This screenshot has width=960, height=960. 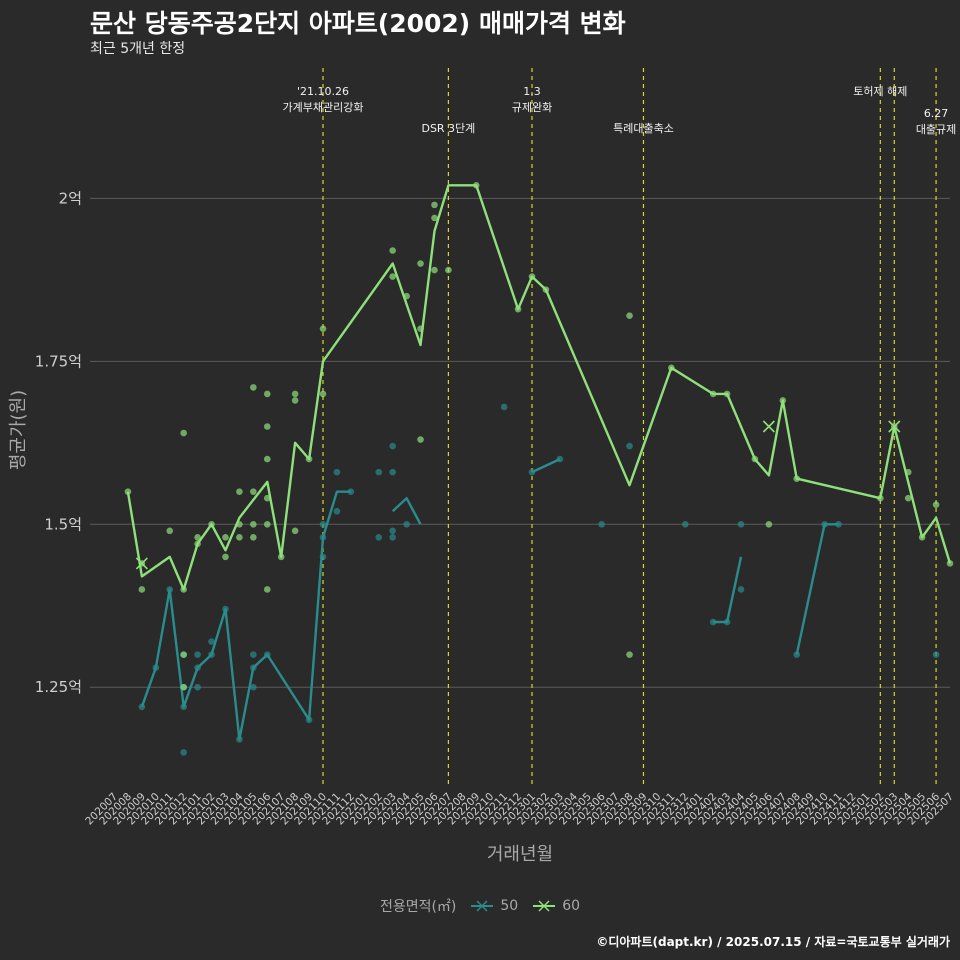 I want to click on event-label: 토허제 해제, so click(x=880, y=91).